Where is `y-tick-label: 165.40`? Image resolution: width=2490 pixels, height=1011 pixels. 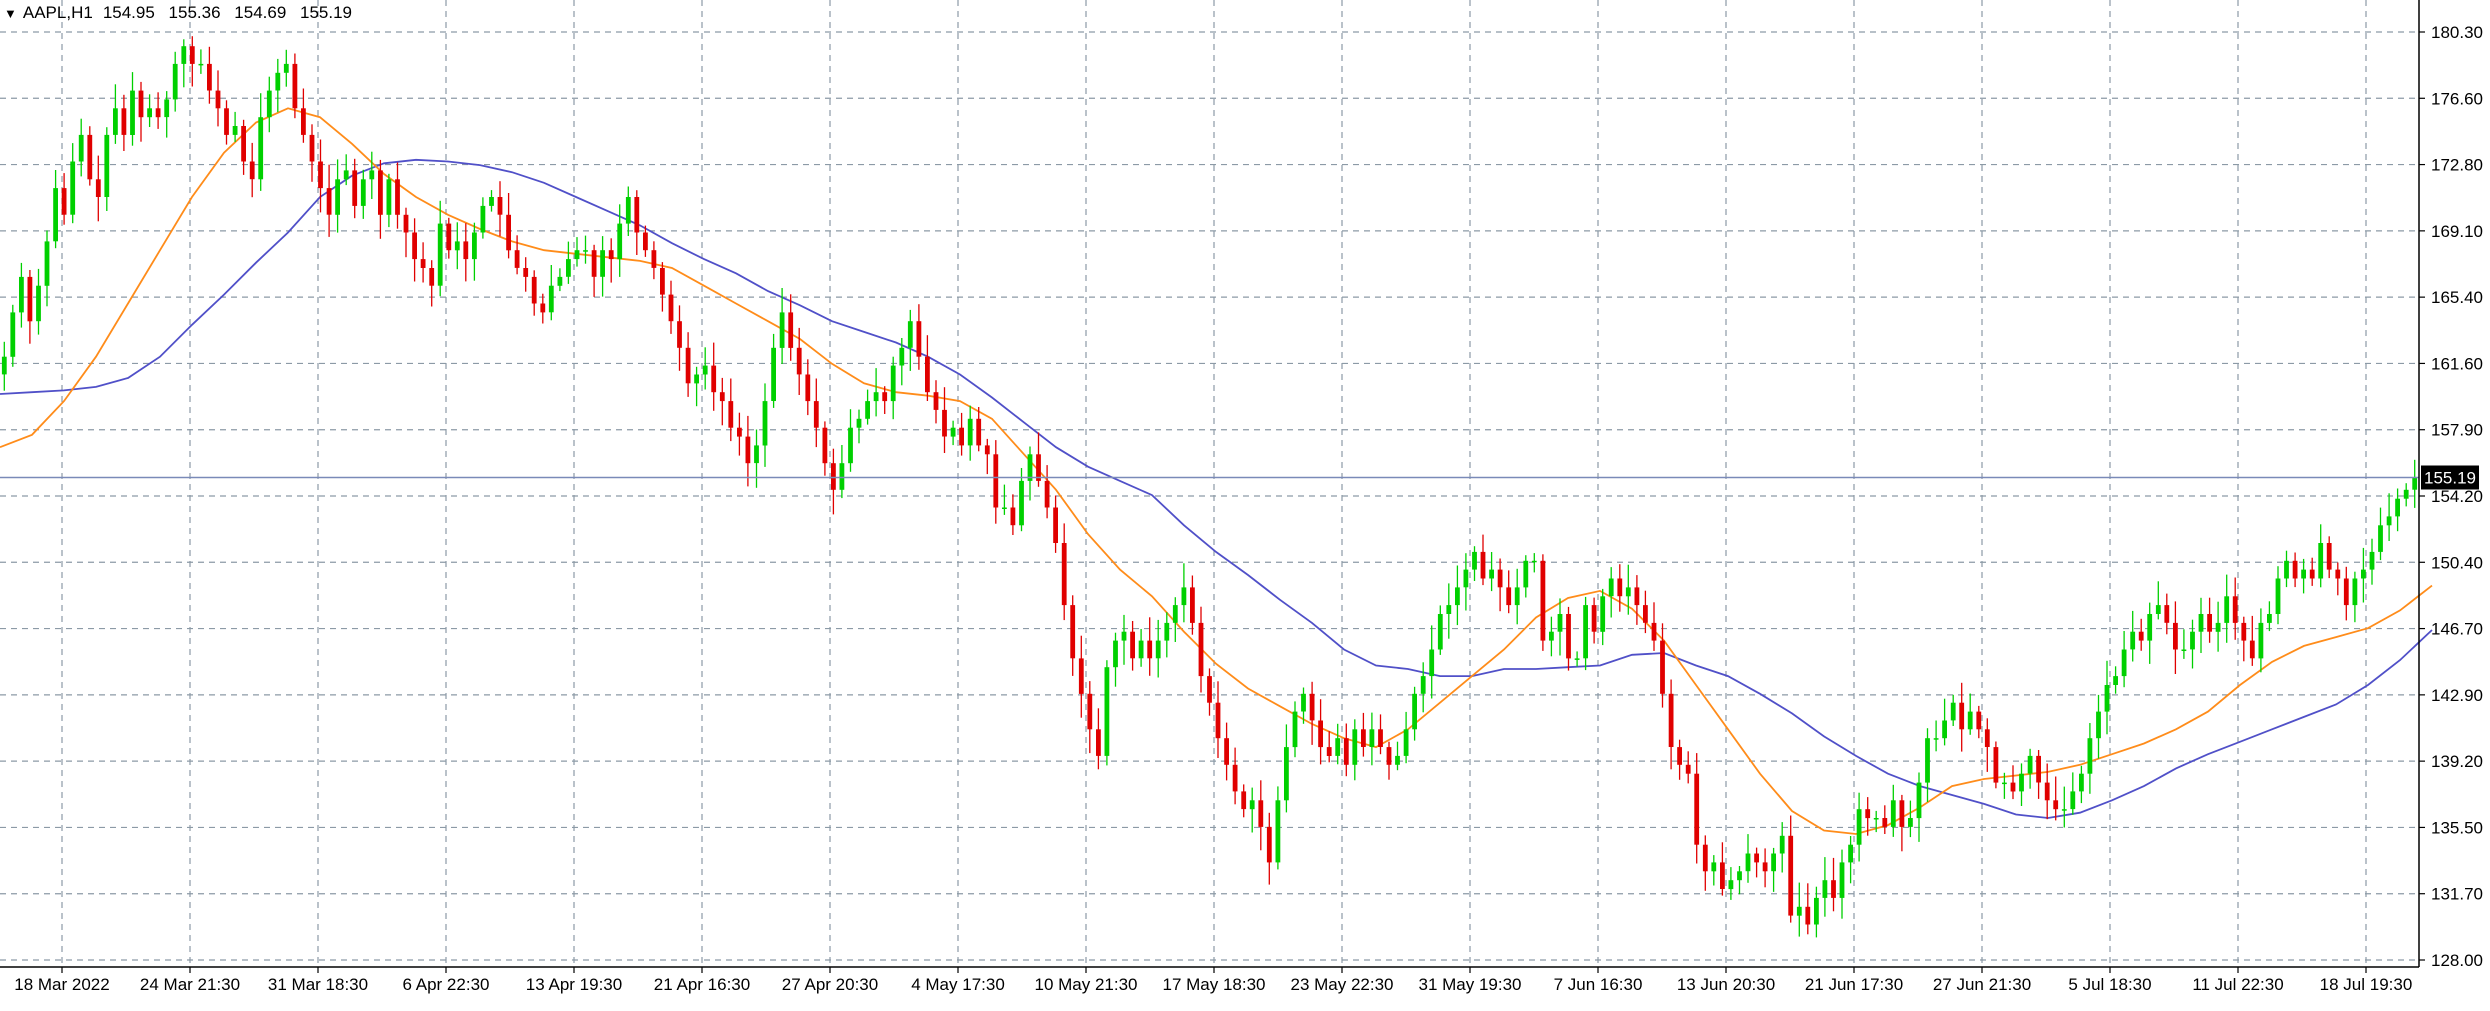 y-tick-label: 165.40 is located at coordinates (2457, 297).